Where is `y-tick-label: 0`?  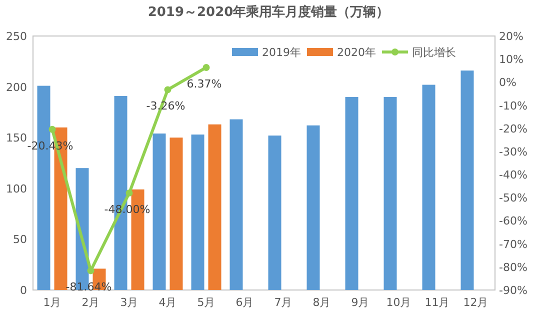 y-tick-label: 0 is located at coordinates (23, 290).